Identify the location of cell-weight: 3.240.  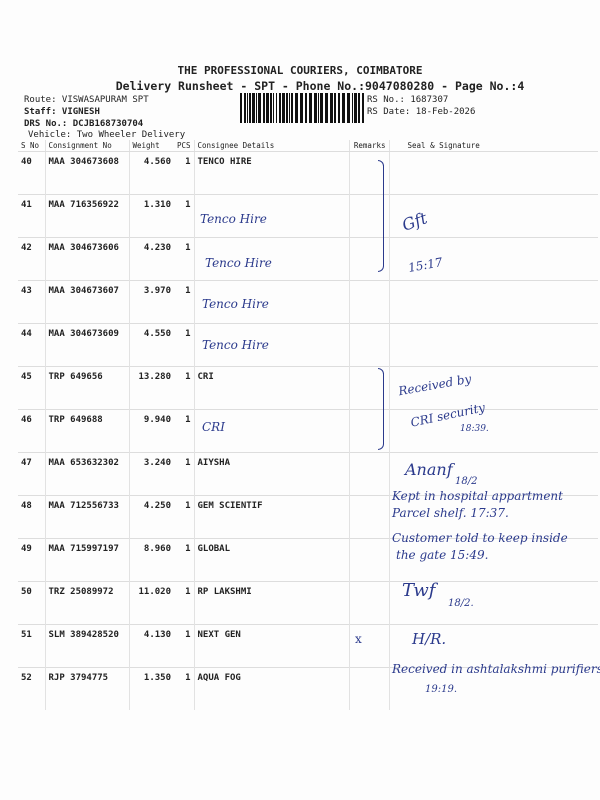
(151, 474).